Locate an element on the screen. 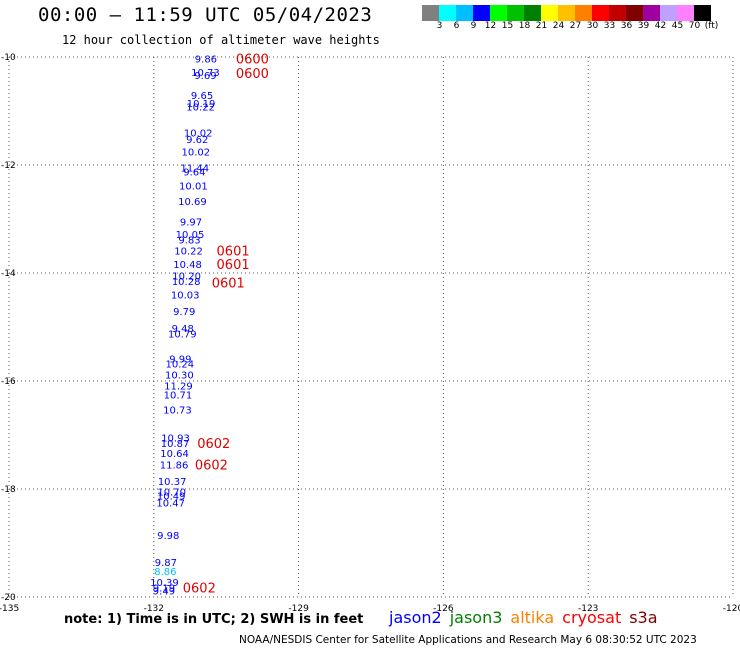 The width and height of the screenshot is (740, 650). wave-height-value: 8.86 is located at coordinates (165, 572).